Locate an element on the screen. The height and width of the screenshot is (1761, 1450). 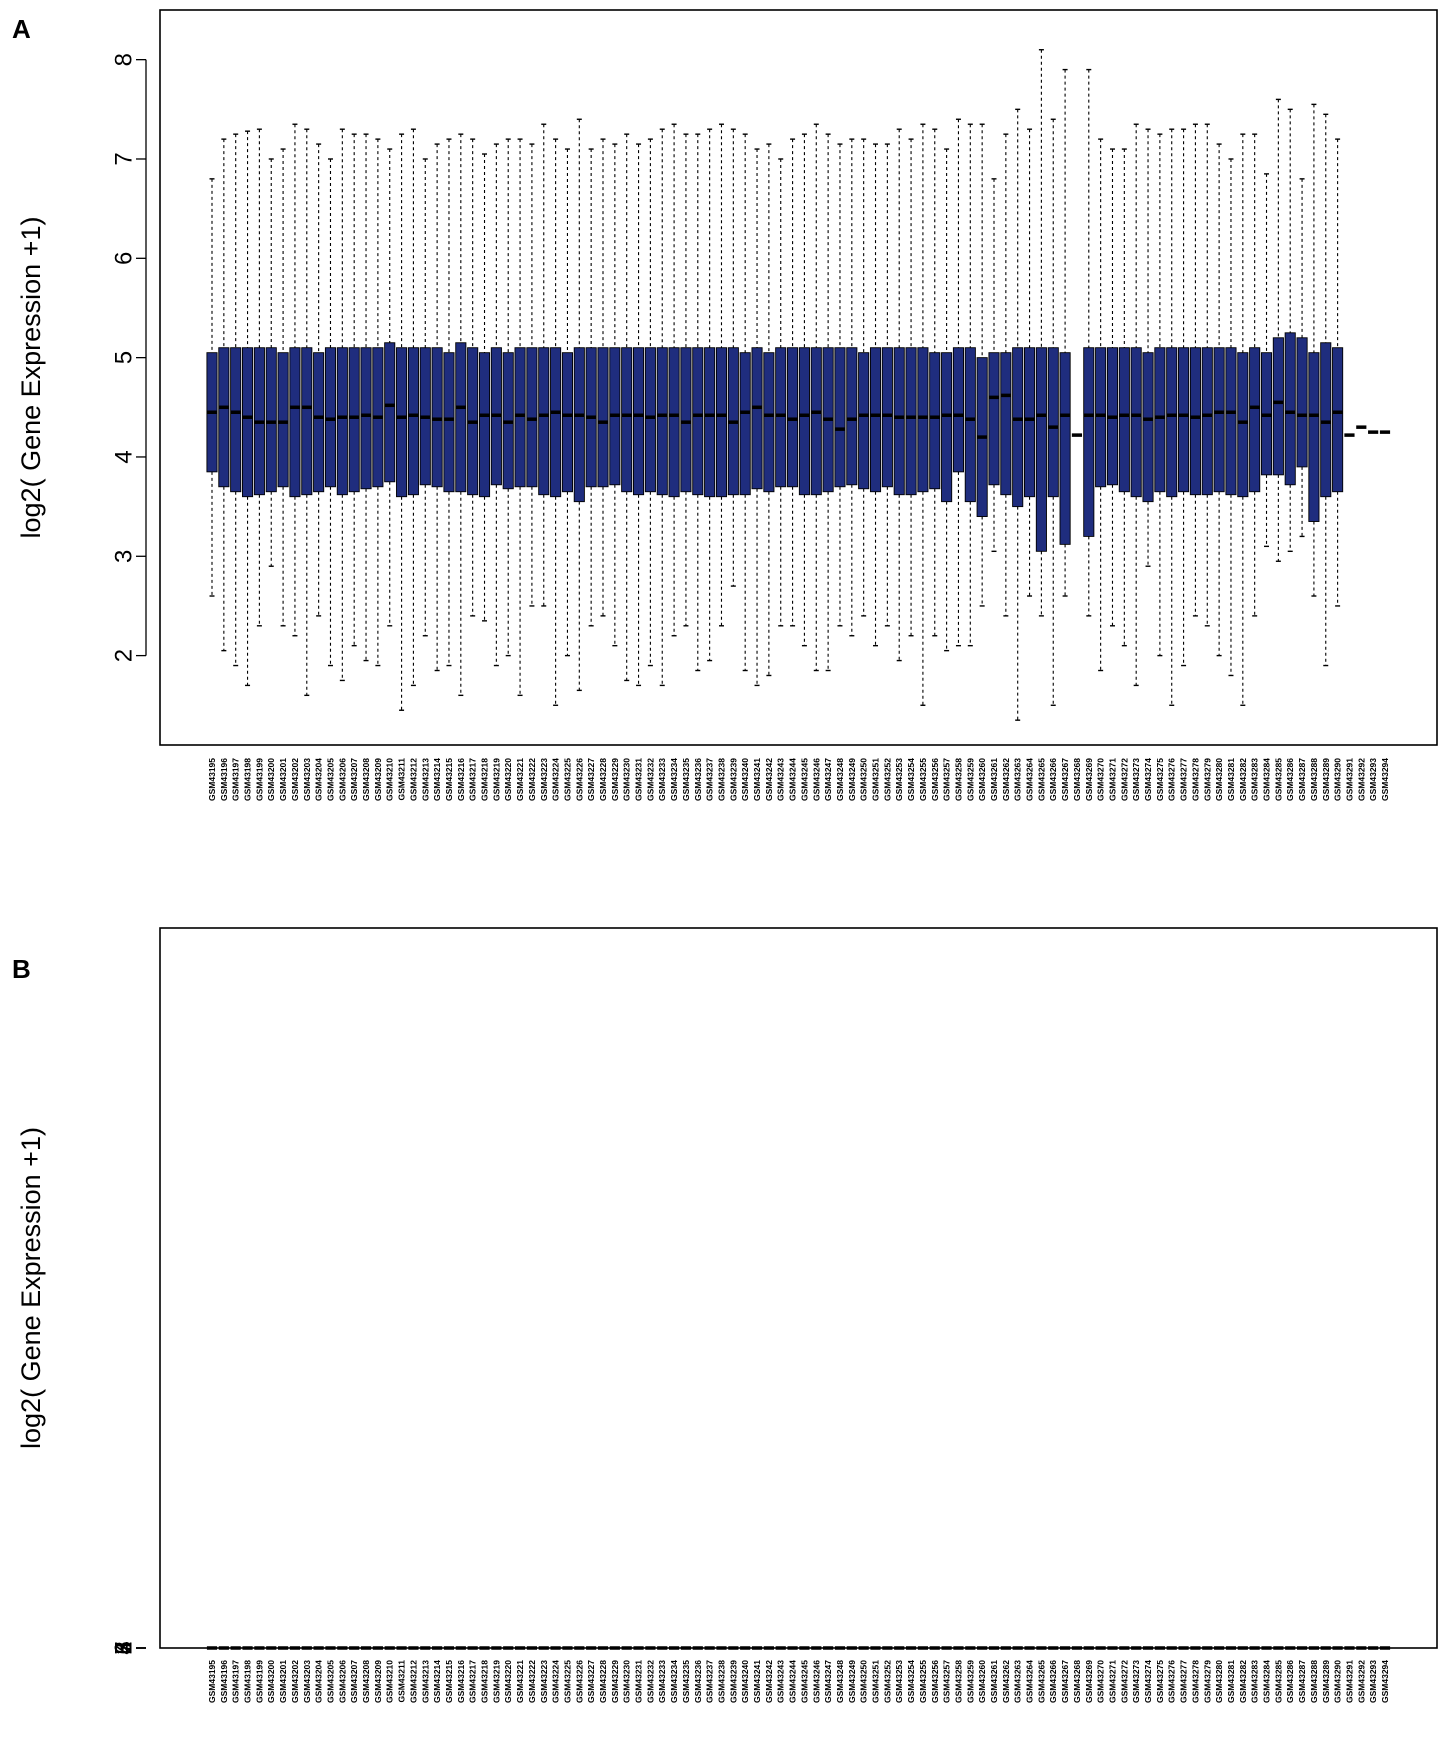
box: GSM43250 is located at coordinates (863, 1674).